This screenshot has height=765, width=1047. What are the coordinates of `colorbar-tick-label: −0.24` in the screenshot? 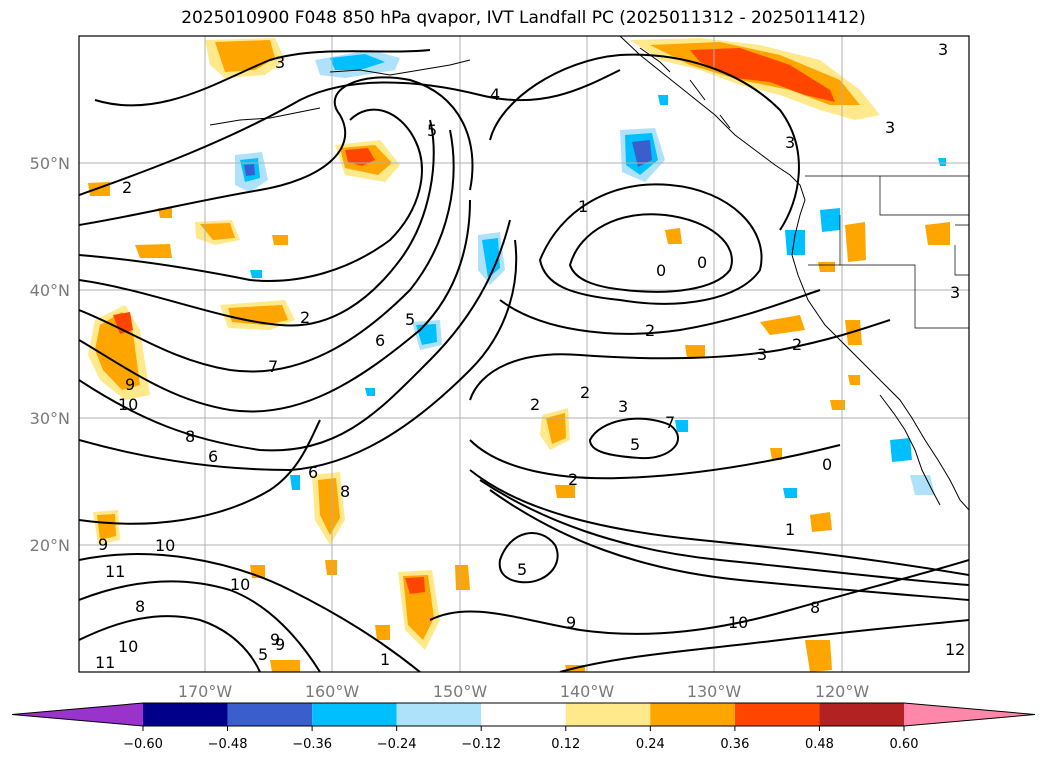 It's located at (397, 744).